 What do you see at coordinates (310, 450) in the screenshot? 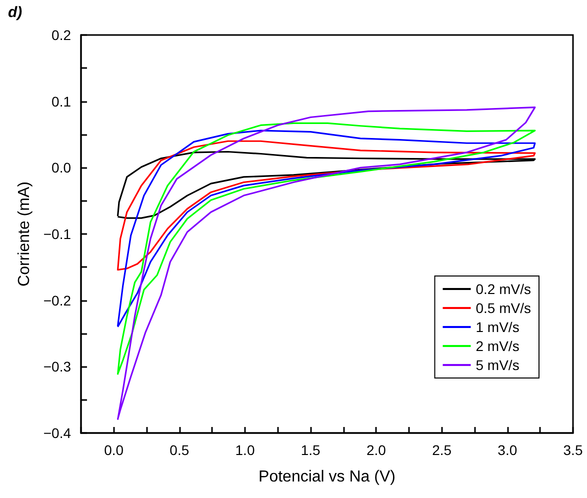
I see `x-tick-label: 1.5` at bounding box center [310, 450].